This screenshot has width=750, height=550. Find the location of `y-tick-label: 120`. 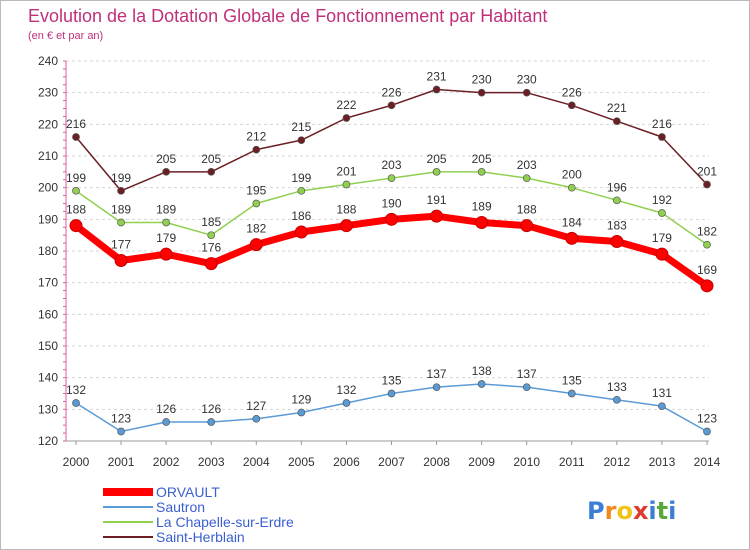

y-tick-label: 120 is located at coordinates (48, 441).